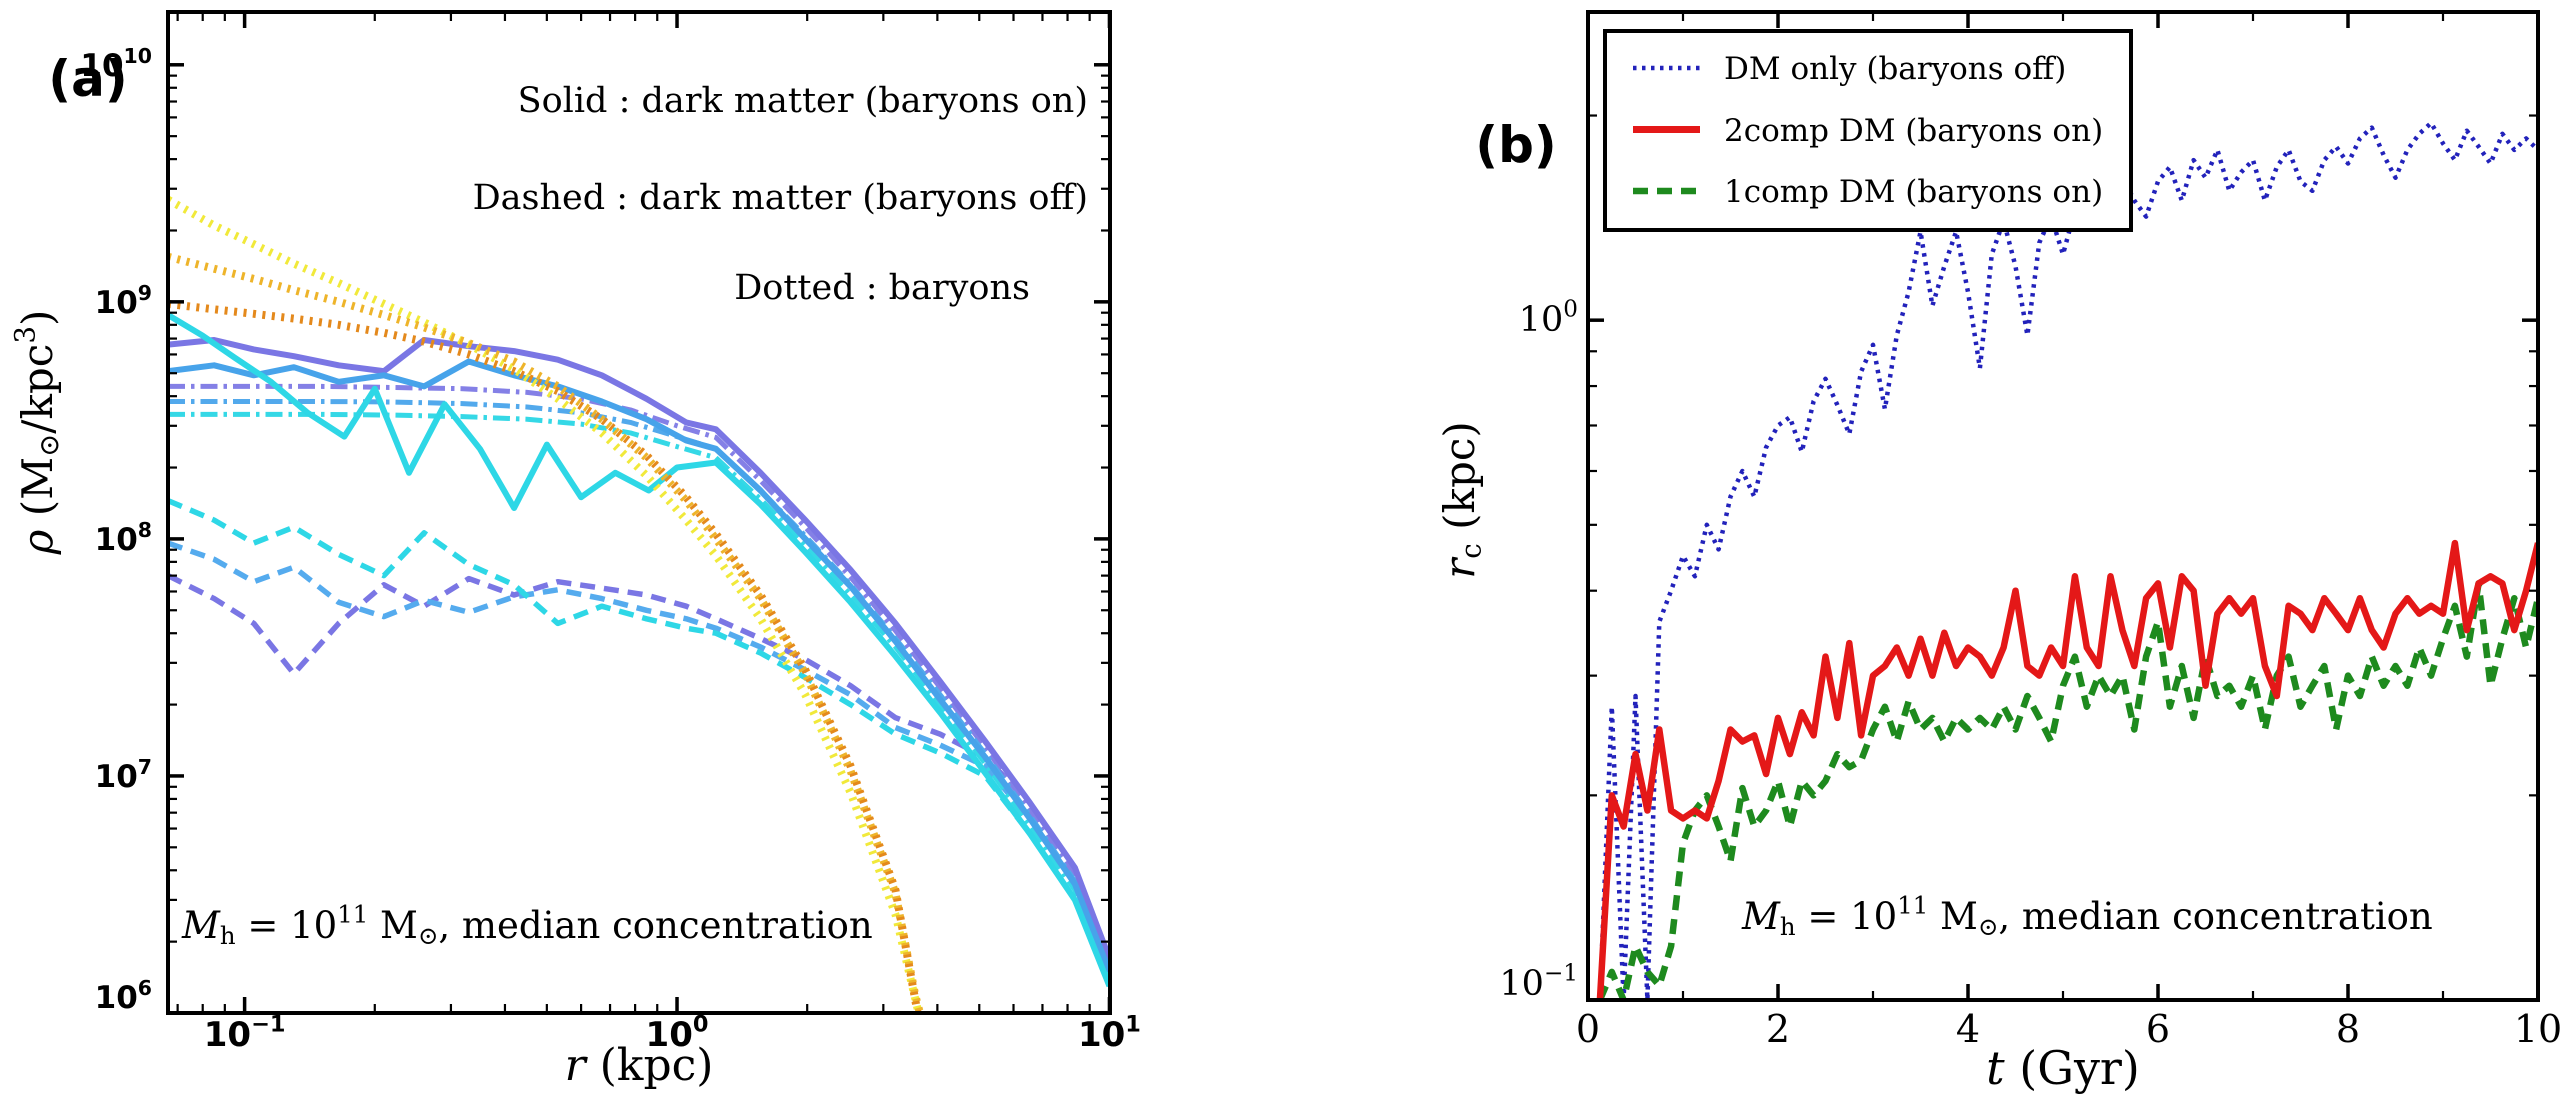 This screenshot has width=2560, height=1094. What do you see at coordinates (123, 996) in the screenshot?
I see `panel-a-ytick-label: 10⁶` at bounding box center [123, 996].